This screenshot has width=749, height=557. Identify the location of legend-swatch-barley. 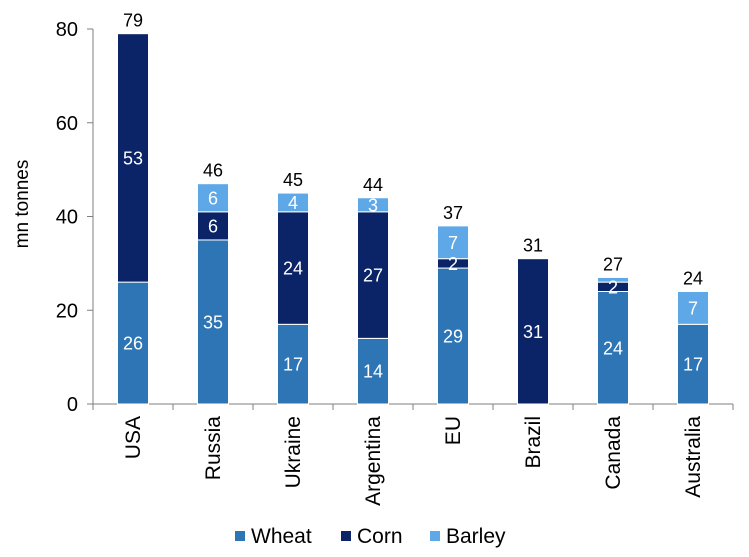
(435, 536).